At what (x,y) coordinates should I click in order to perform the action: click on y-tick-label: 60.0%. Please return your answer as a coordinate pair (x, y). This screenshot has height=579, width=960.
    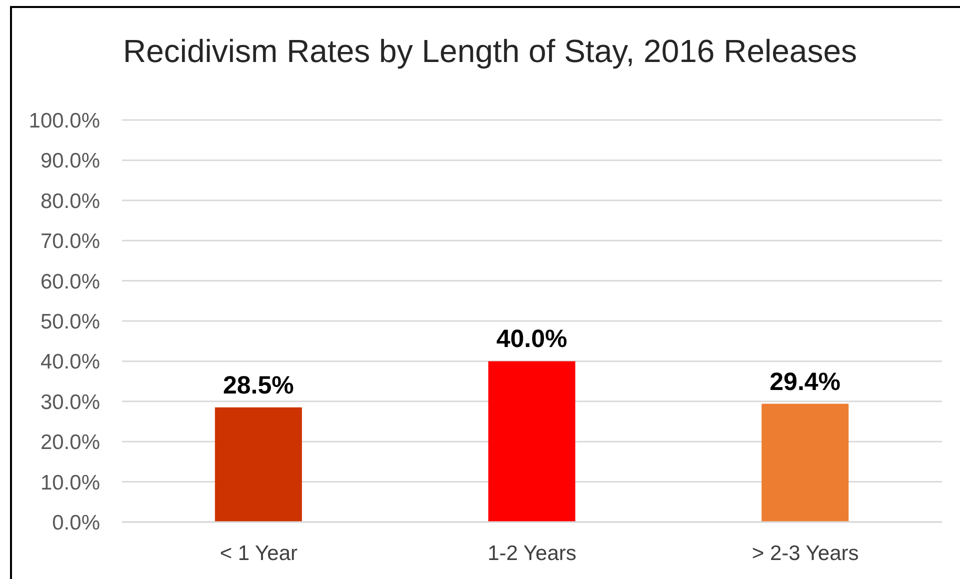
    Looking at the image, I should click on (70, 282).